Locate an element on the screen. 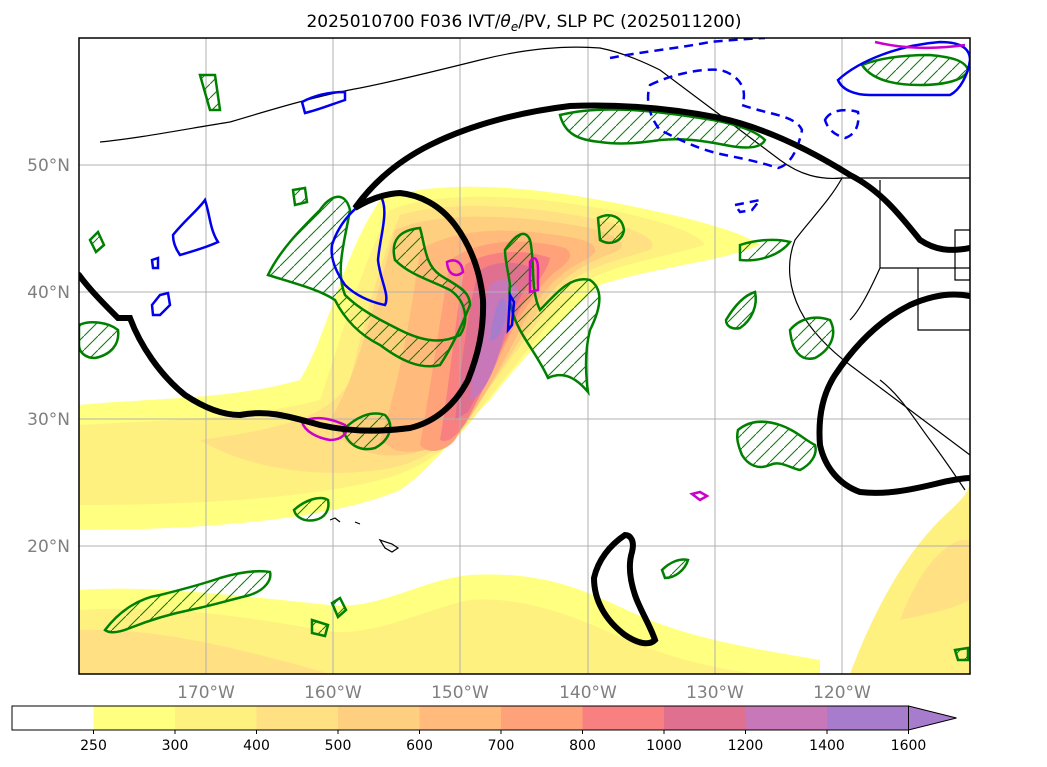 The image size is (1047, 767). colorbar-tick-label: 250 is located at coordinates (93, 746).